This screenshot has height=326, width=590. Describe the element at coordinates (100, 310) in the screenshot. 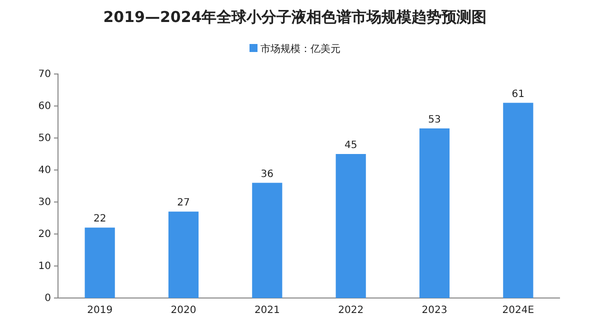

I see `x-tick-label: 2019` at that location.